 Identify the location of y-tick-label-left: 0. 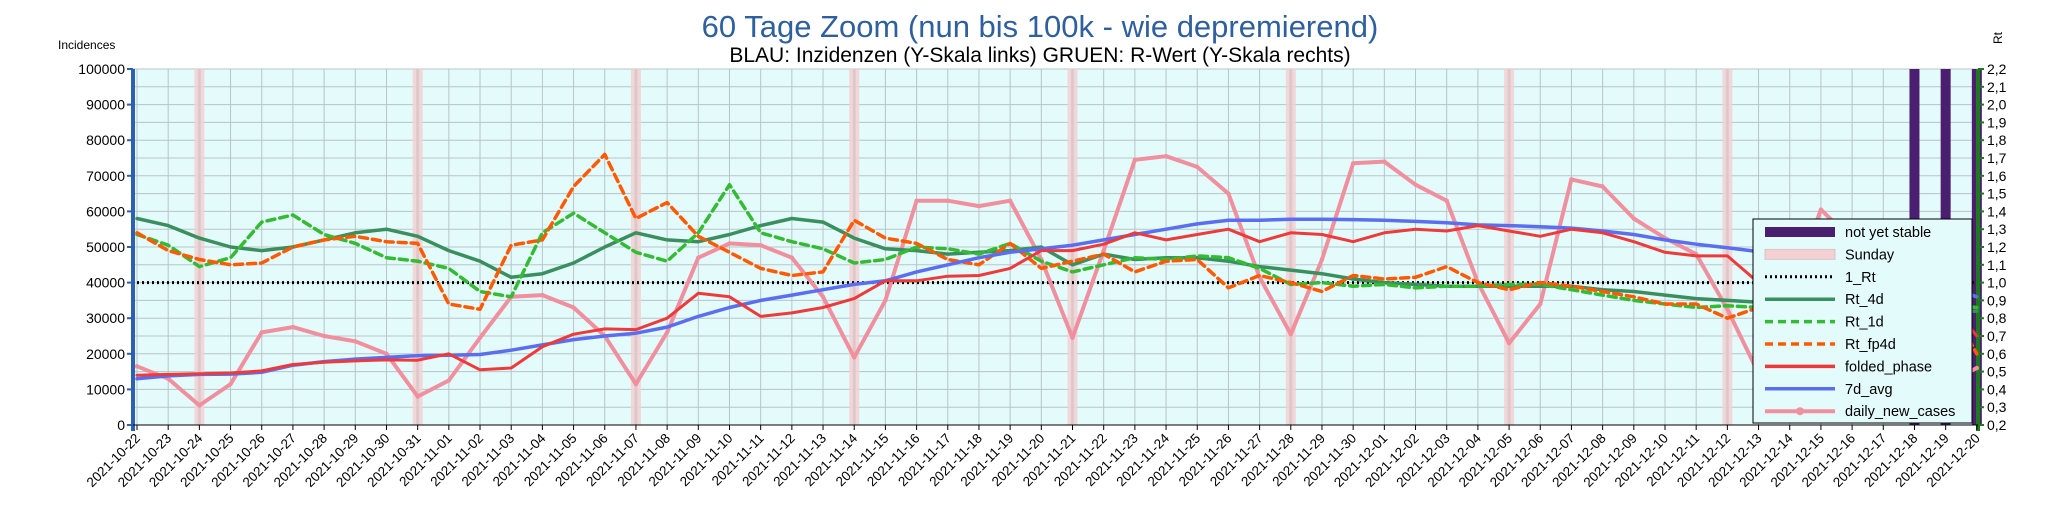
(121, 425).